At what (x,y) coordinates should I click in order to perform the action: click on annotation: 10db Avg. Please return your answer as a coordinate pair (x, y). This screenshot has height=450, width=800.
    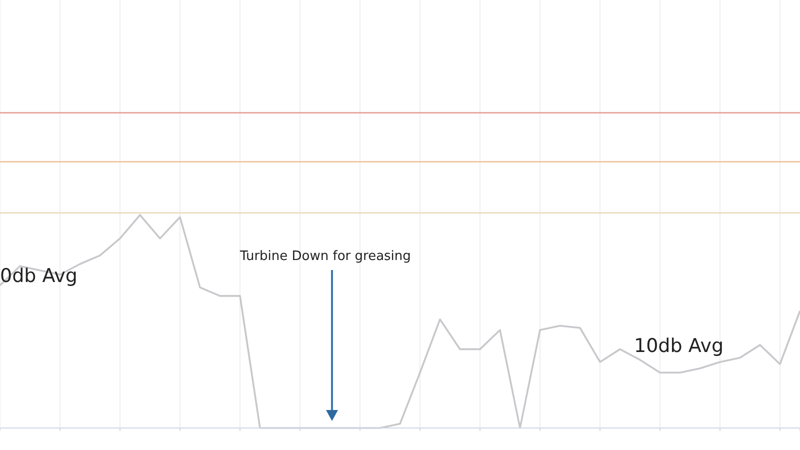
    Looking at the image, I should click on (679, 346).